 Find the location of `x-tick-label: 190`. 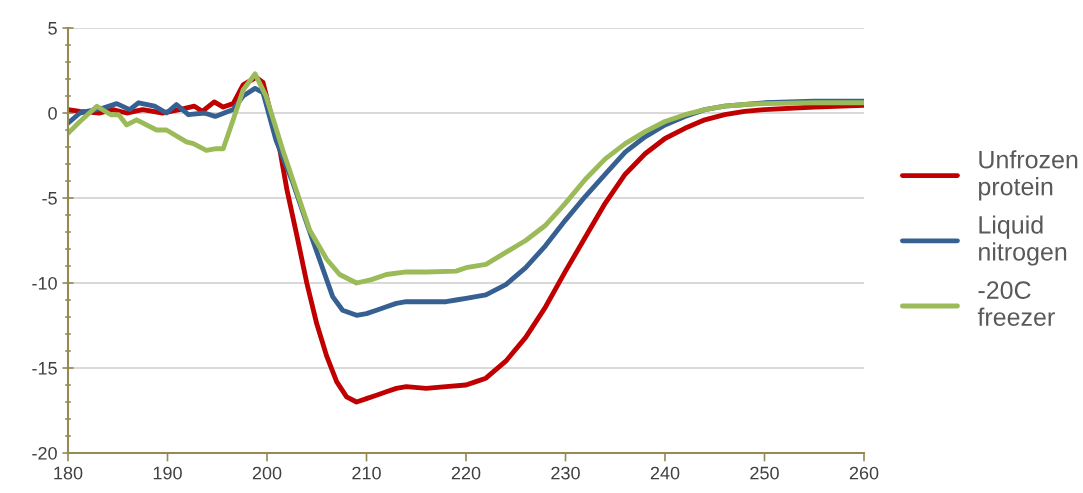

x-tick-label: 190 is located at coordinates (167, 473).